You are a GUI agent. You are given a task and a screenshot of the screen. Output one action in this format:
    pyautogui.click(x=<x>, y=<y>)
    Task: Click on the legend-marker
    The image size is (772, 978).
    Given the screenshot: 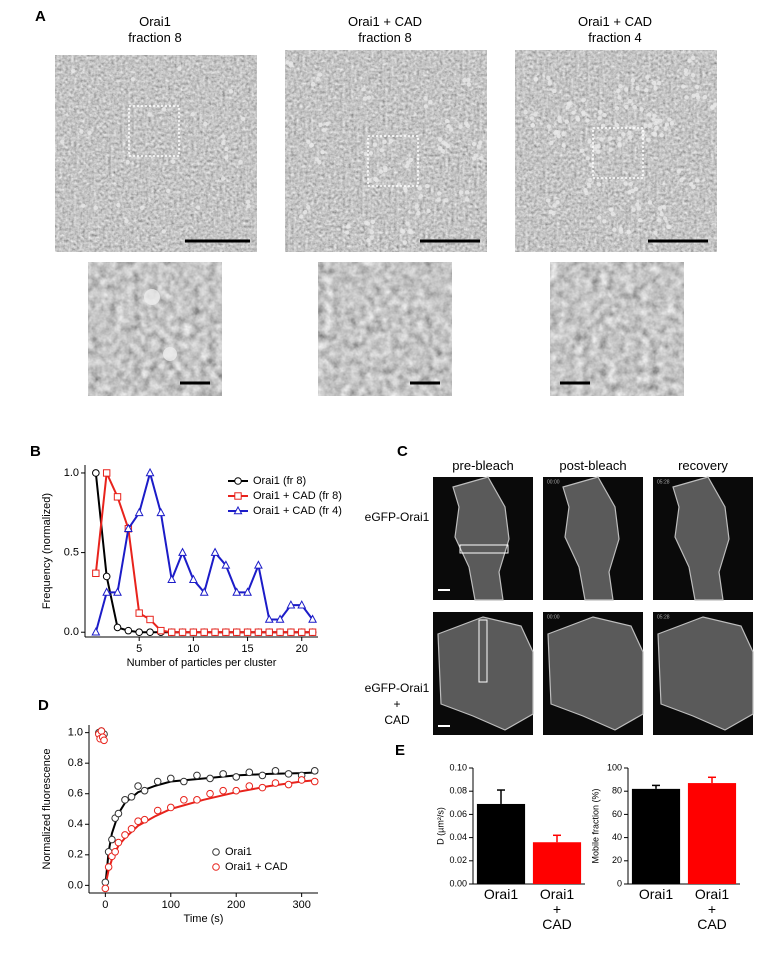 What is the action you would take?
    pyautogui.click(x=238, y=496)
    